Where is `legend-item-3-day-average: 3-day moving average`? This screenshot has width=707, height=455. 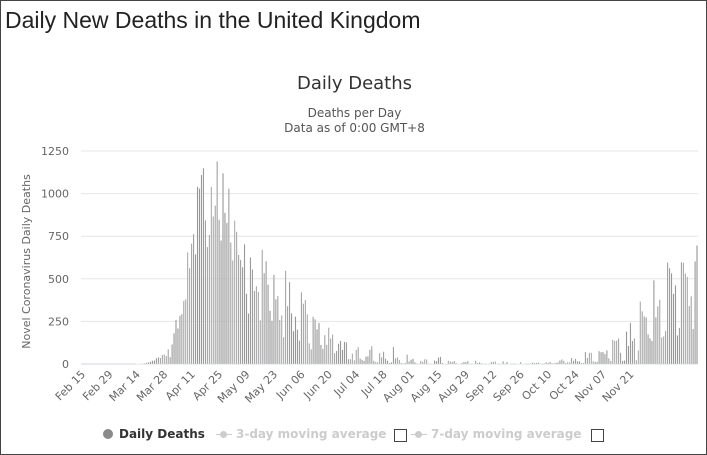
legend-item-3-day-average: 3-day moving average is located at coordinates (301, 434).